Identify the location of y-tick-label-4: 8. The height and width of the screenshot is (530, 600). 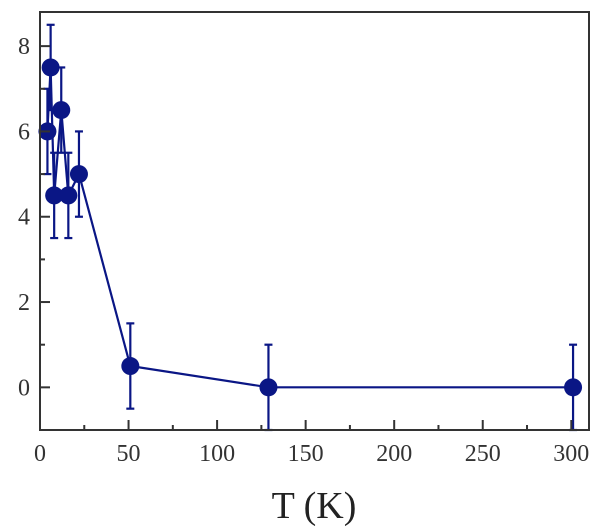
(24, 47).